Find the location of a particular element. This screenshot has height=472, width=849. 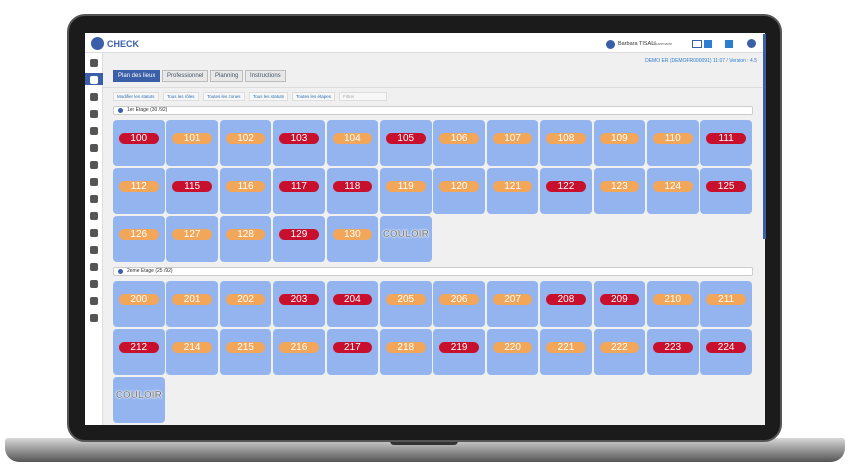

room-tile: 108 is located at coordinates (566, 143).